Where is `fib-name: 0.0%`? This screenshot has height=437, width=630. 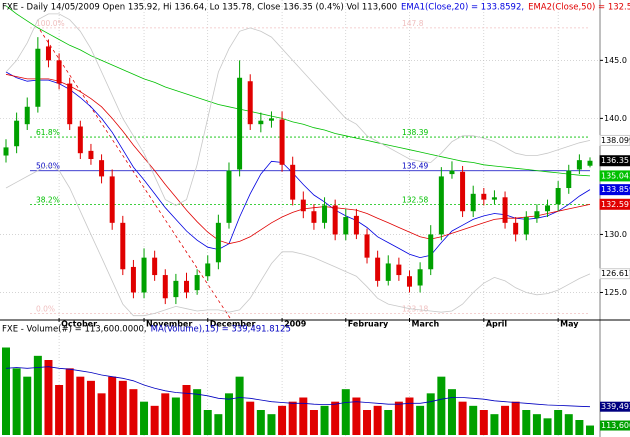 fib-name: 0.0% is located at coordinates (45, 309).